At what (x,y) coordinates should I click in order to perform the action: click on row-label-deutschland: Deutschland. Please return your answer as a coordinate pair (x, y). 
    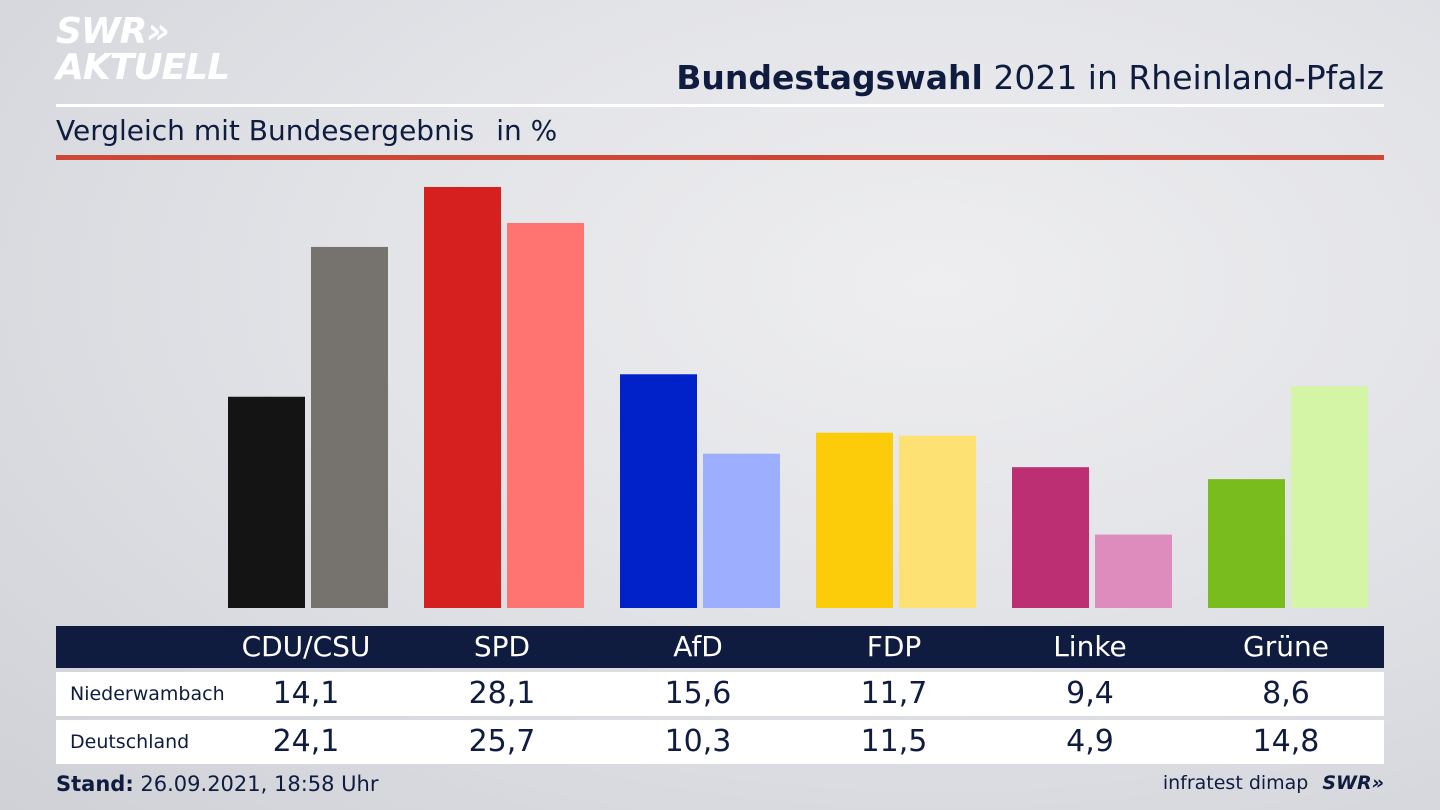
    Looking at the image, I should click on (130, 742).